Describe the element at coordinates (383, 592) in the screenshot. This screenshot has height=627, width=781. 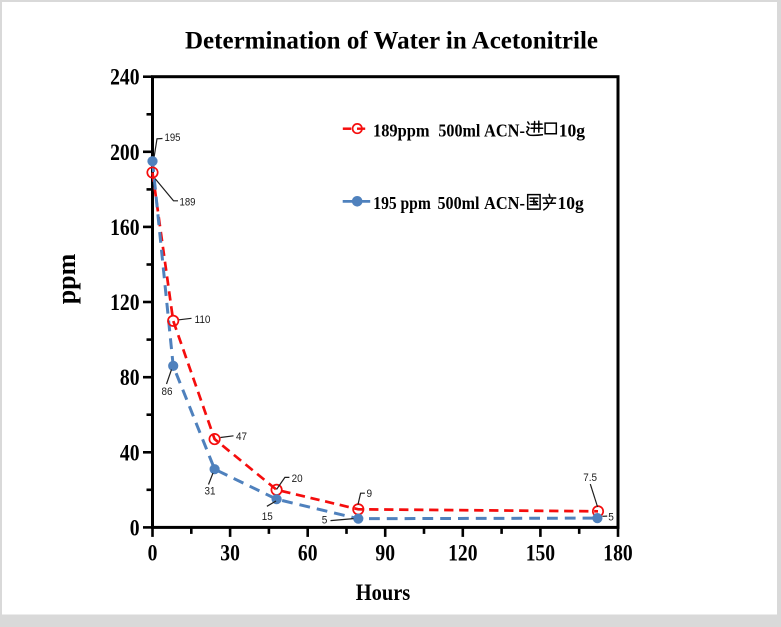
I see `svg-text: Hours` at that location.